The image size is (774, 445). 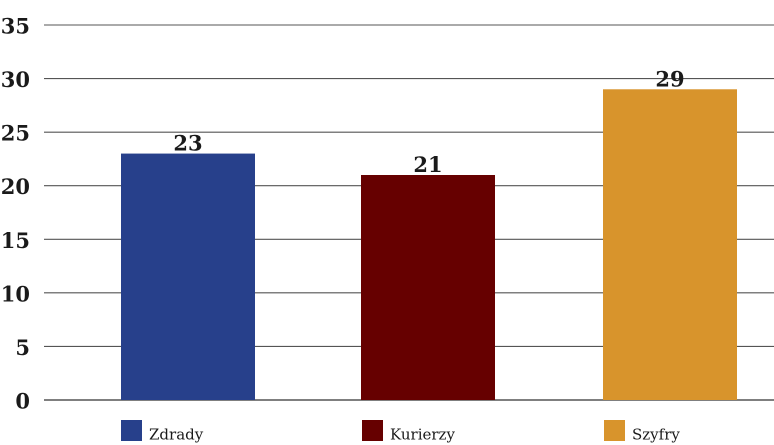 What do you see at coordinates (187, 143) in the screenshot?
I see `data-label-zdrady: 23` at bounding box center [187, 143].